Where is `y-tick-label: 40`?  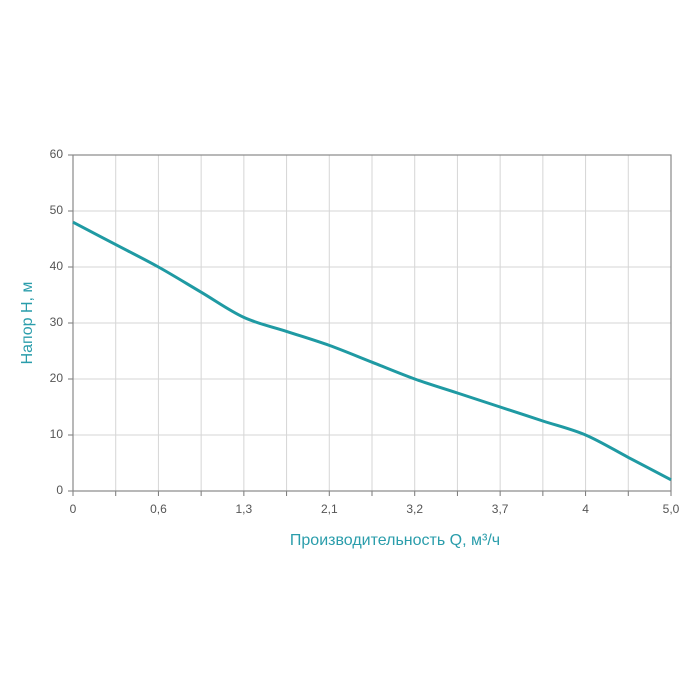
y-tick-label: 40 is located at coordinates (57, 266).